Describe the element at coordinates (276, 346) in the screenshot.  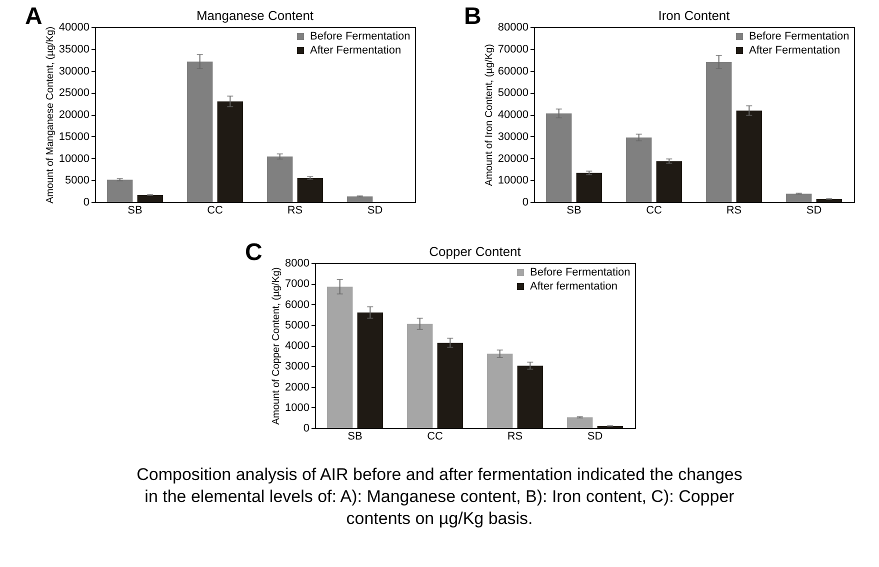
I see `y-axis-title: Amount of Copper Content, (µg/Kg)` at that location.